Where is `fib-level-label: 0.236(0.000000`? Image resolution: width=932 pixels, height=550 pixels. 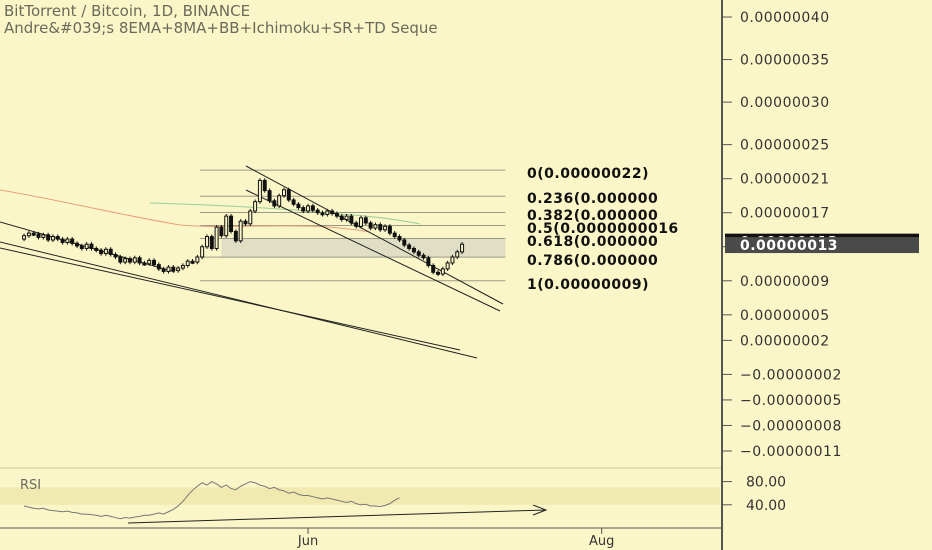
fib-level-label: 0.236(0.000000 is located at coordinates (592, 199).